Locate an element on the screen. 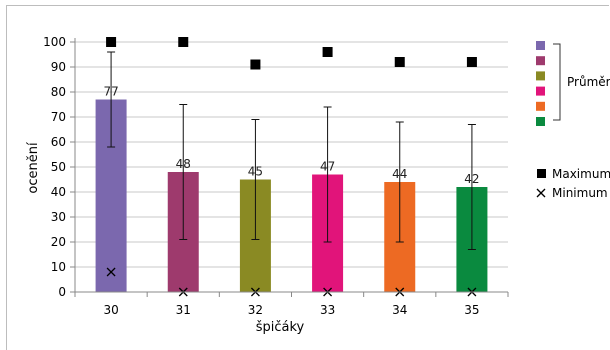  legend-max-marker is located at coordinates (541, 173).